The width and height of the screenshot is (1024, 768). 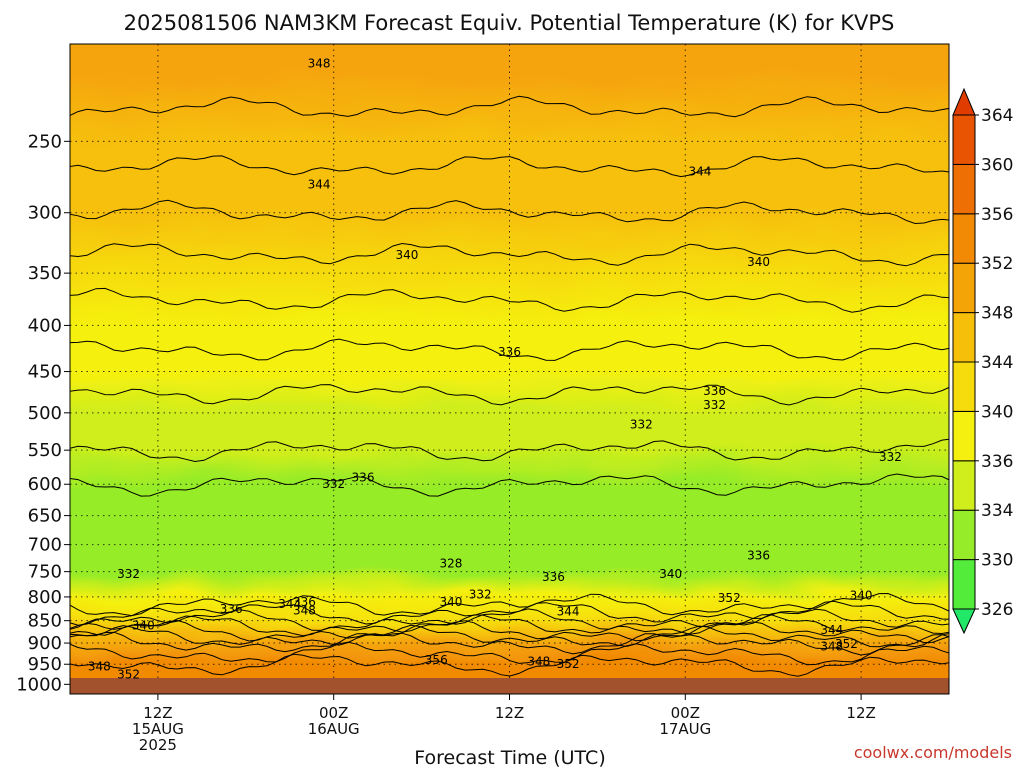 I want to click on y-tick-label: 400, so click(x=45, y=325).